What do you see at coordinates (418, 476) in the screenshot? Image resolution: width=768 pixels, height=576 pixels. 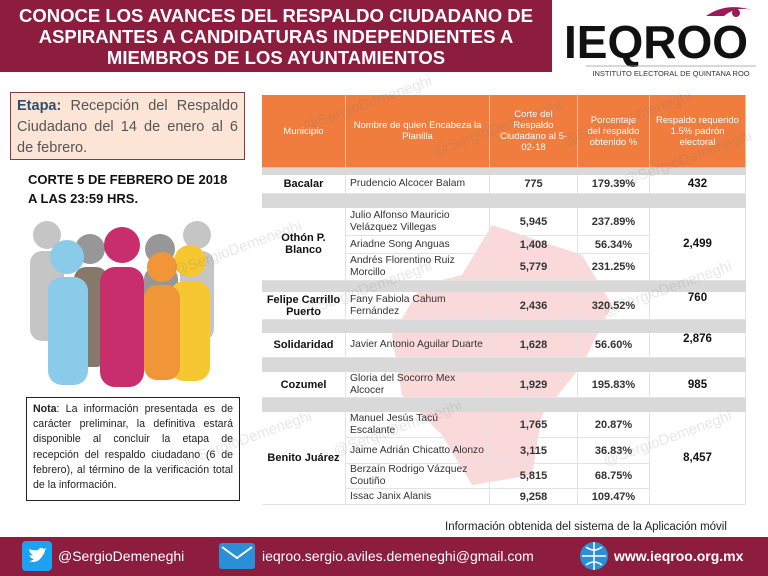 I see `nombre: Berzaín Rodrigo Vázquez Coutiño` at bounding box center [418, 476].